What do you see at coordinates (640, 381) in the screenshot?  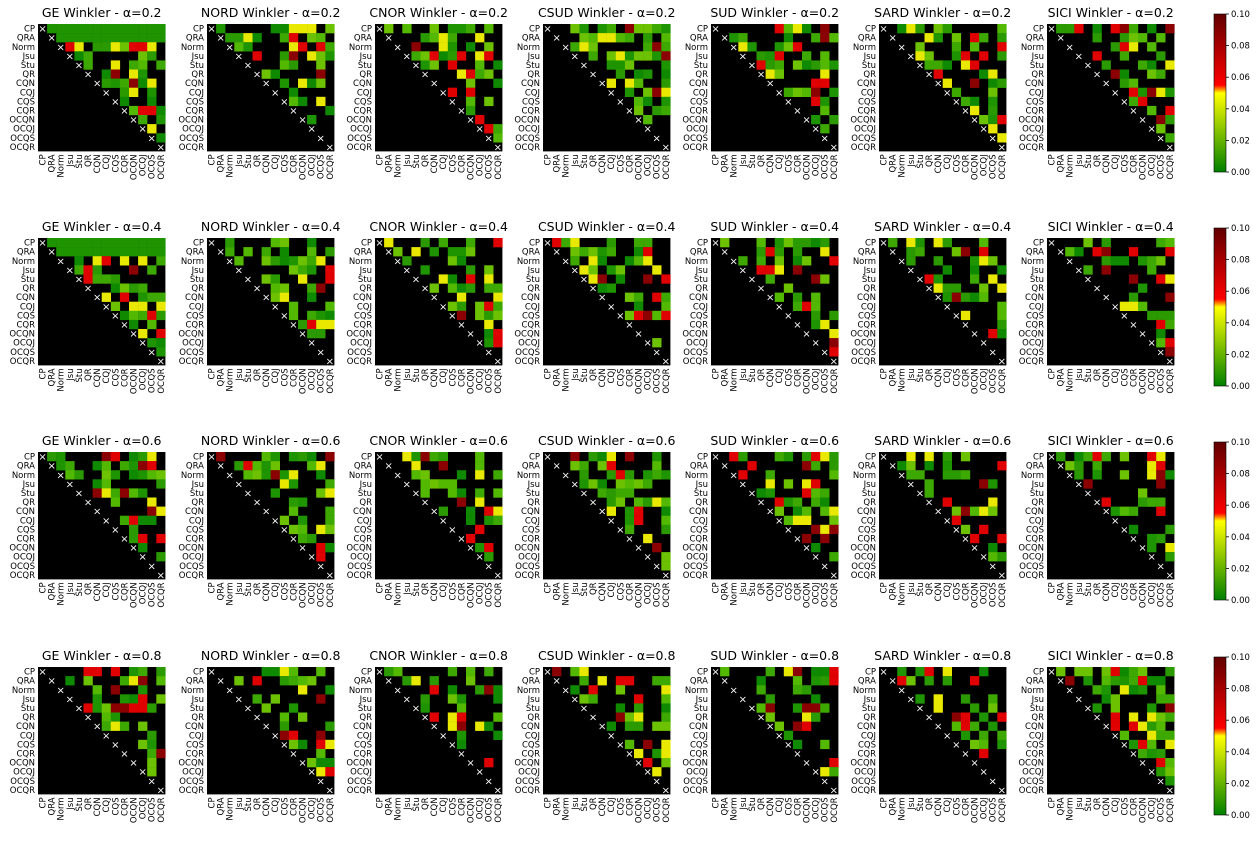 I see `x-tick-label: OCQN` at bounding box center [640, 381].